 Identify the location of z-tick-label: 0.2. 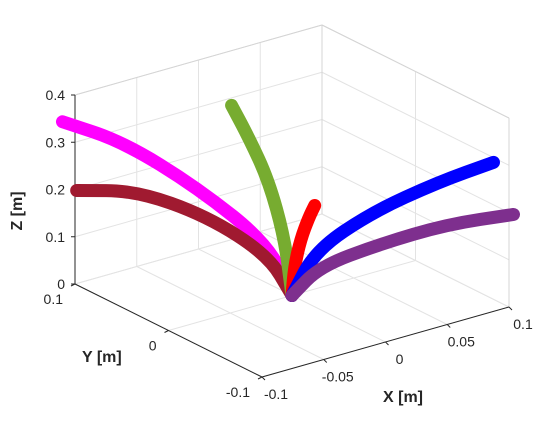
(56, 190).